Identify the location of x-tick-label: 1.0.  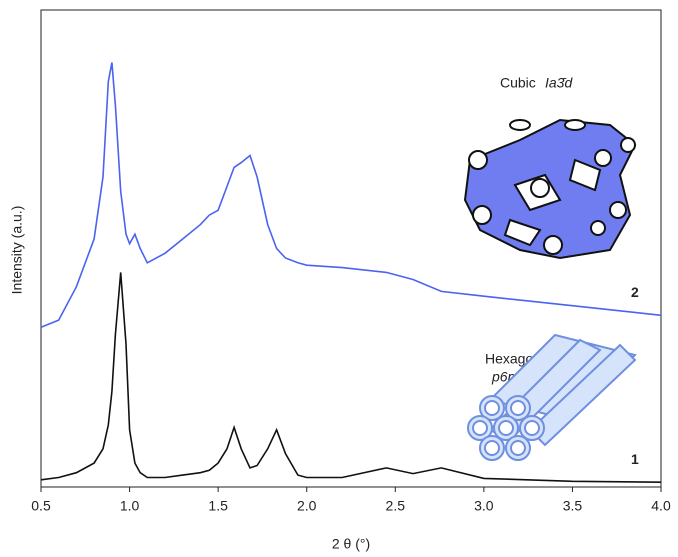
(130, 506).